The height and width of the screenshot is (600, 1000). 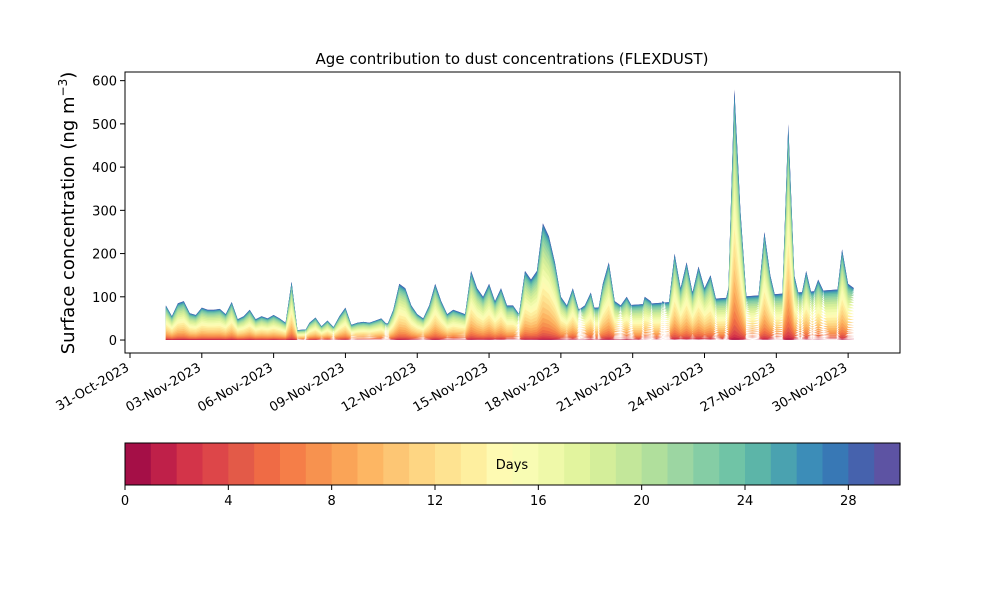 What do you see at coordinates (641, 501) in the screenshot?
I see `colorbar-tick-label: 20` at bounding box center [641, 501].